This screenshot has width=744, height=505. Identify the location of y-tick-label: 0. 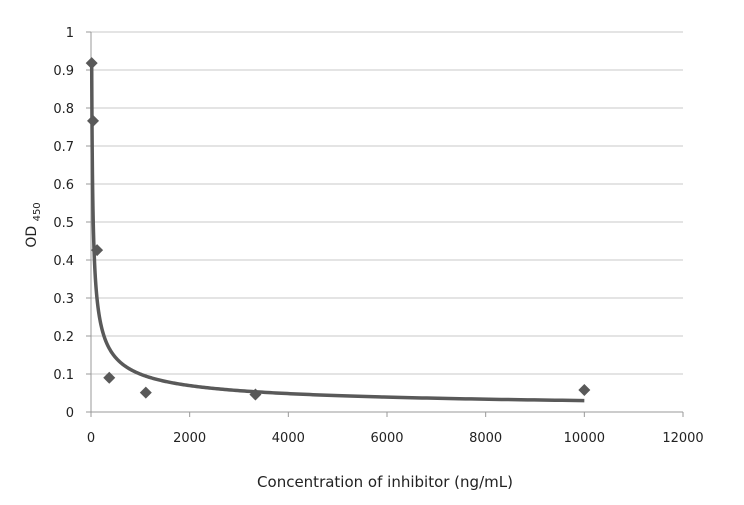
(70, 413).